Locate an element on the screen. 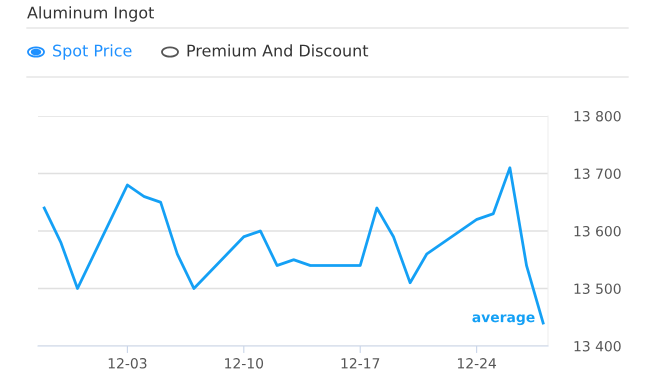 This screenshot has width=655, height=381. y-tick-label: 13 500 is located at coordinates (597, 288).